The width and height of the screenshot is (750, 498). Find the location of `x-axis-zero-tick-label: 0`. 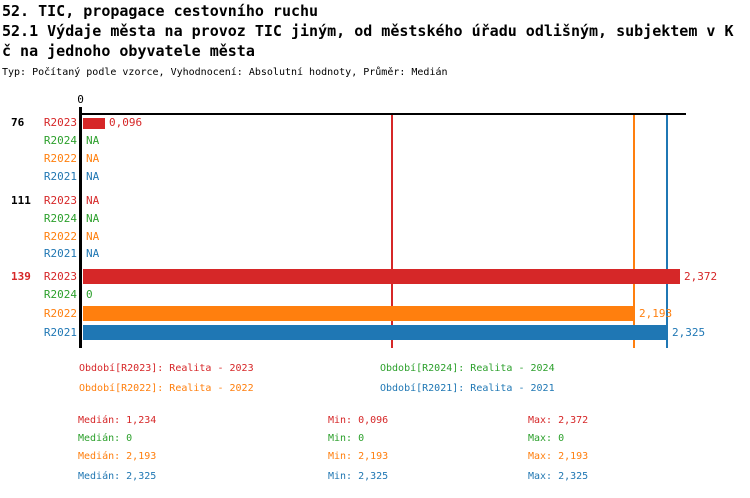

x-axis-zero-tick-label: 0 is located at coordinates (80, 99).